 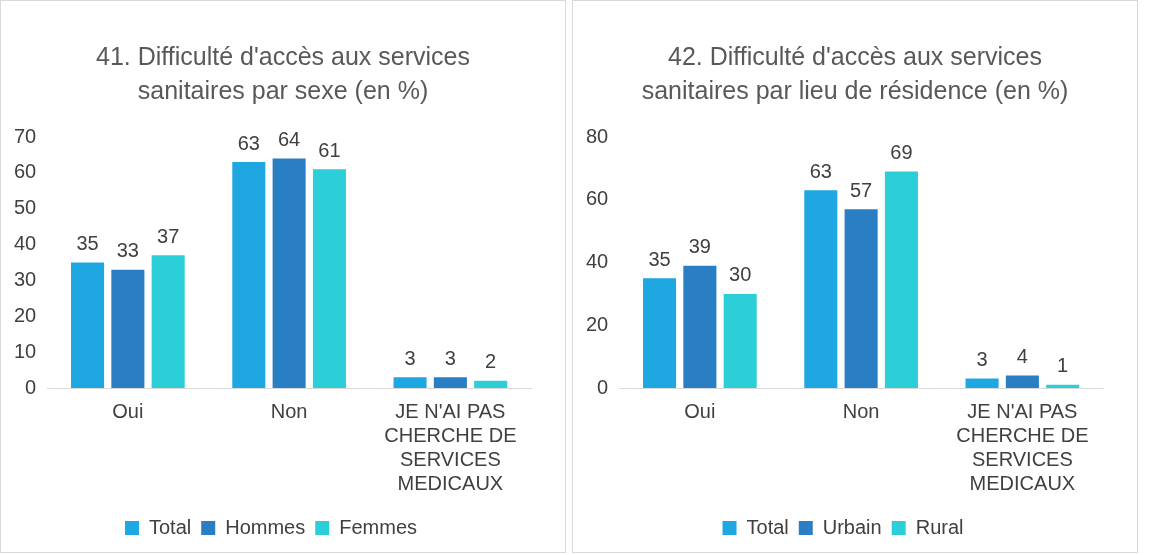 What do you see at coordinates (901, 152) in the screenshot?
I see `data-label: 69` at bounding box center [901, 152].